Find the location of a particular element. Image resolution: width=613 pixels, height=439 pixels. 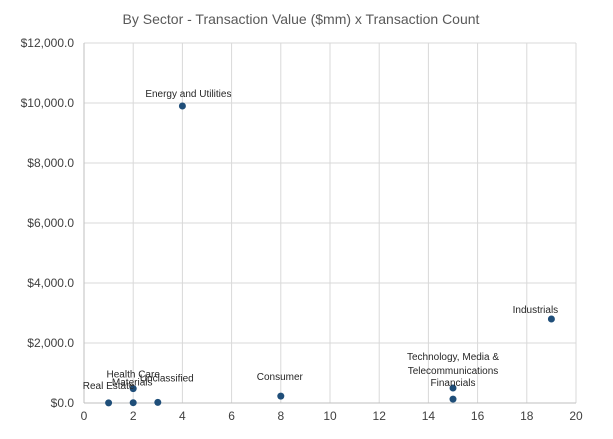

data-point-label: Unclassified is located at coordinates (167, 378).